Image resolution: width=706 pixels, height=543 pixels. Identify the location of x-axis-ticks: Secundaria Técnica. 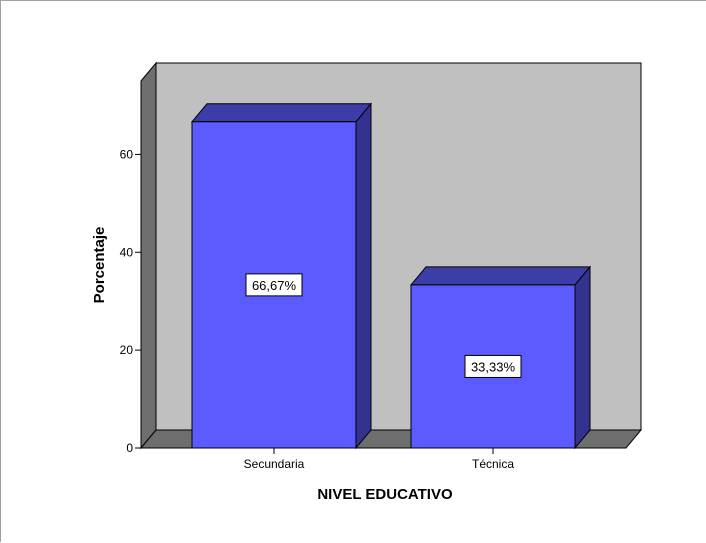
(379, 459).